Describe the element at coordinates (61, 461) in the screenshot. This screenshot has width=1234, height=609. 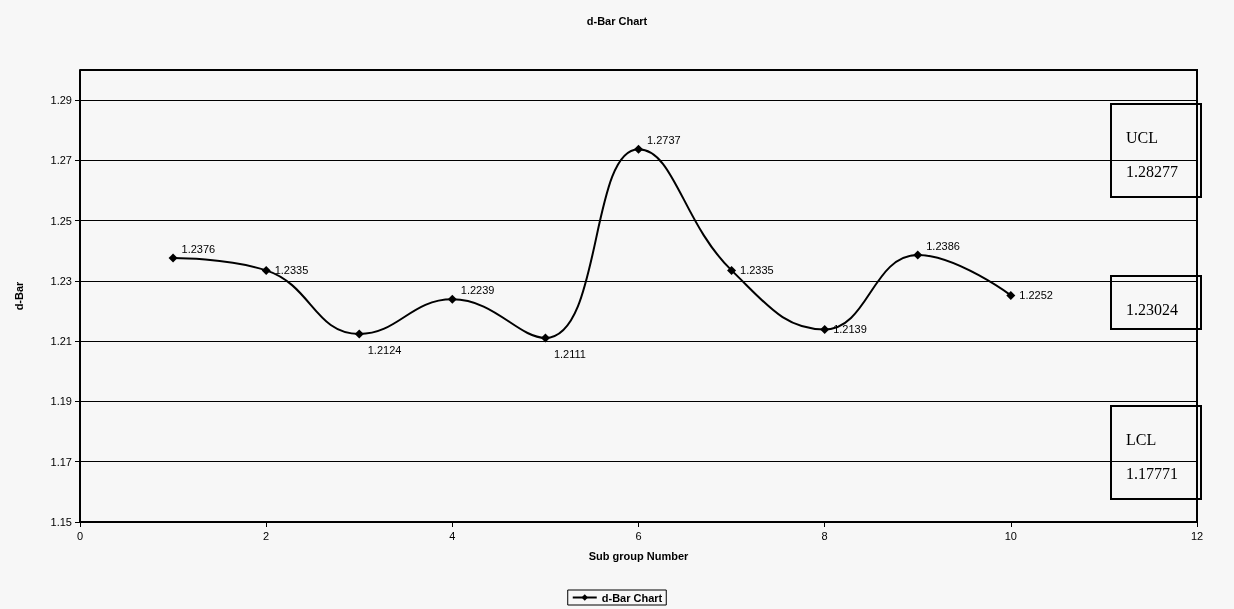
I see `y-tick-label: 1.17` at that location.